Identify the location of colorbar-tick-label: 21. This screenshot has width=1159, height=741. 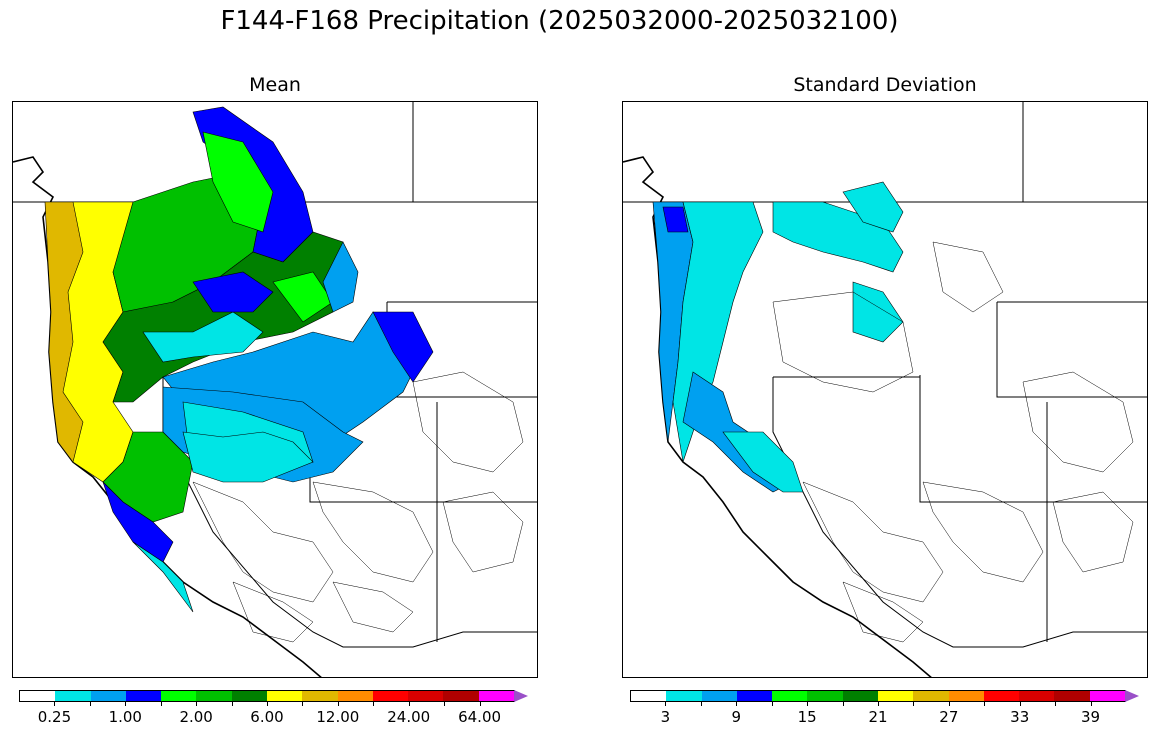
(878, 717).